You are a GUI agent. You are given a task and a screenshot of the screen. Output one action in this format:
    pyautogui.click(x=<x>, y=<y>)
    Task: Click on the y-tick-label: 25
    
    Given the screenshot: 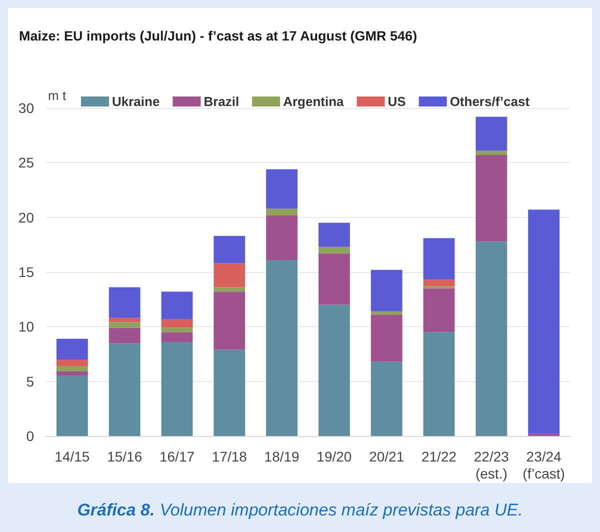 What is the action you would take?
    pyautogui.click(x=26, y=162)
    